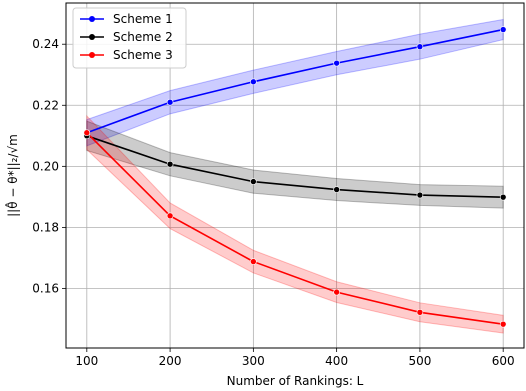  I want to click on scheme-2-legend-label: Scheme 2, so click(143, 37).